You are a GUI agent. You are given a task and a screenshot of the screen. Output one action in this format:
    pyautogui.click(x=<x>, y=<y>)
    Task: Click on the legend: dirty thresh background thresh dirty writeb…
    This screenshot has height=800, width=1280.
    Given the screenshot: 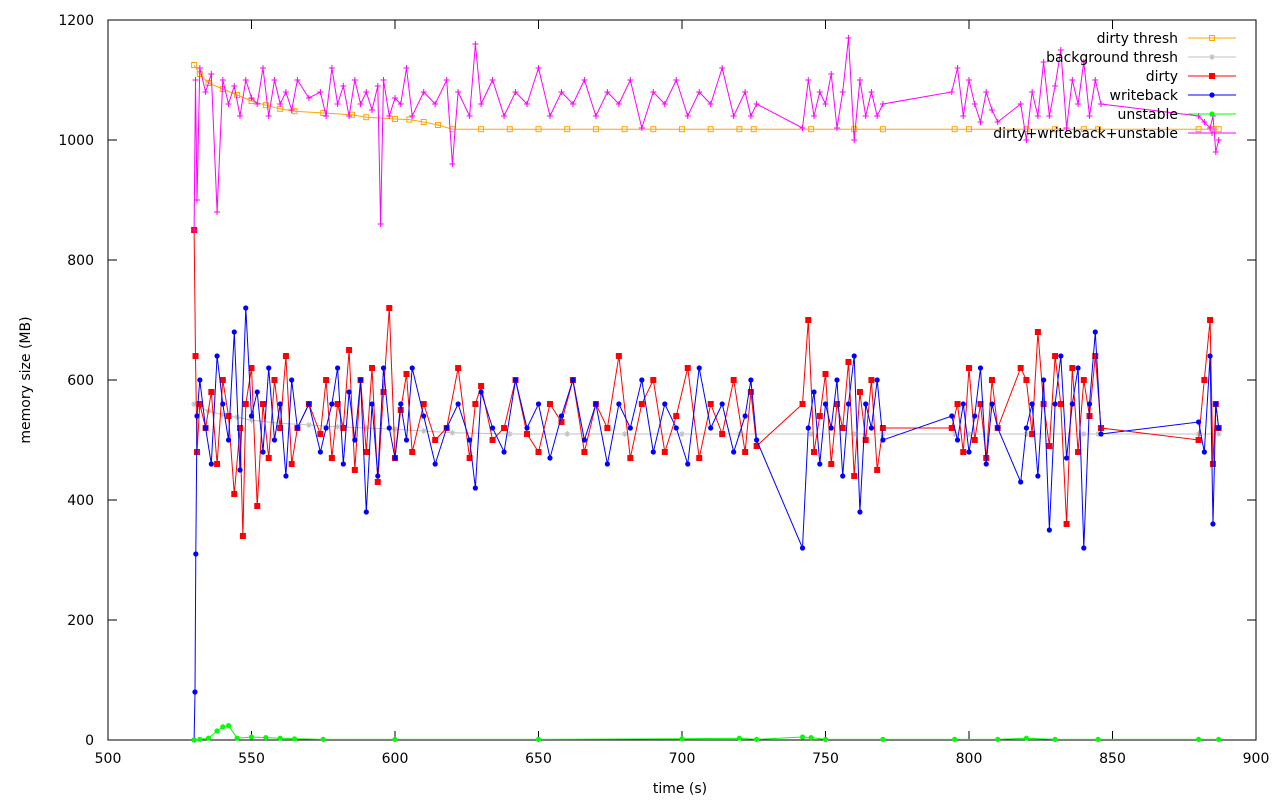 What is the action you would take?
    pyautogui.click(x=1114, y=86)
    